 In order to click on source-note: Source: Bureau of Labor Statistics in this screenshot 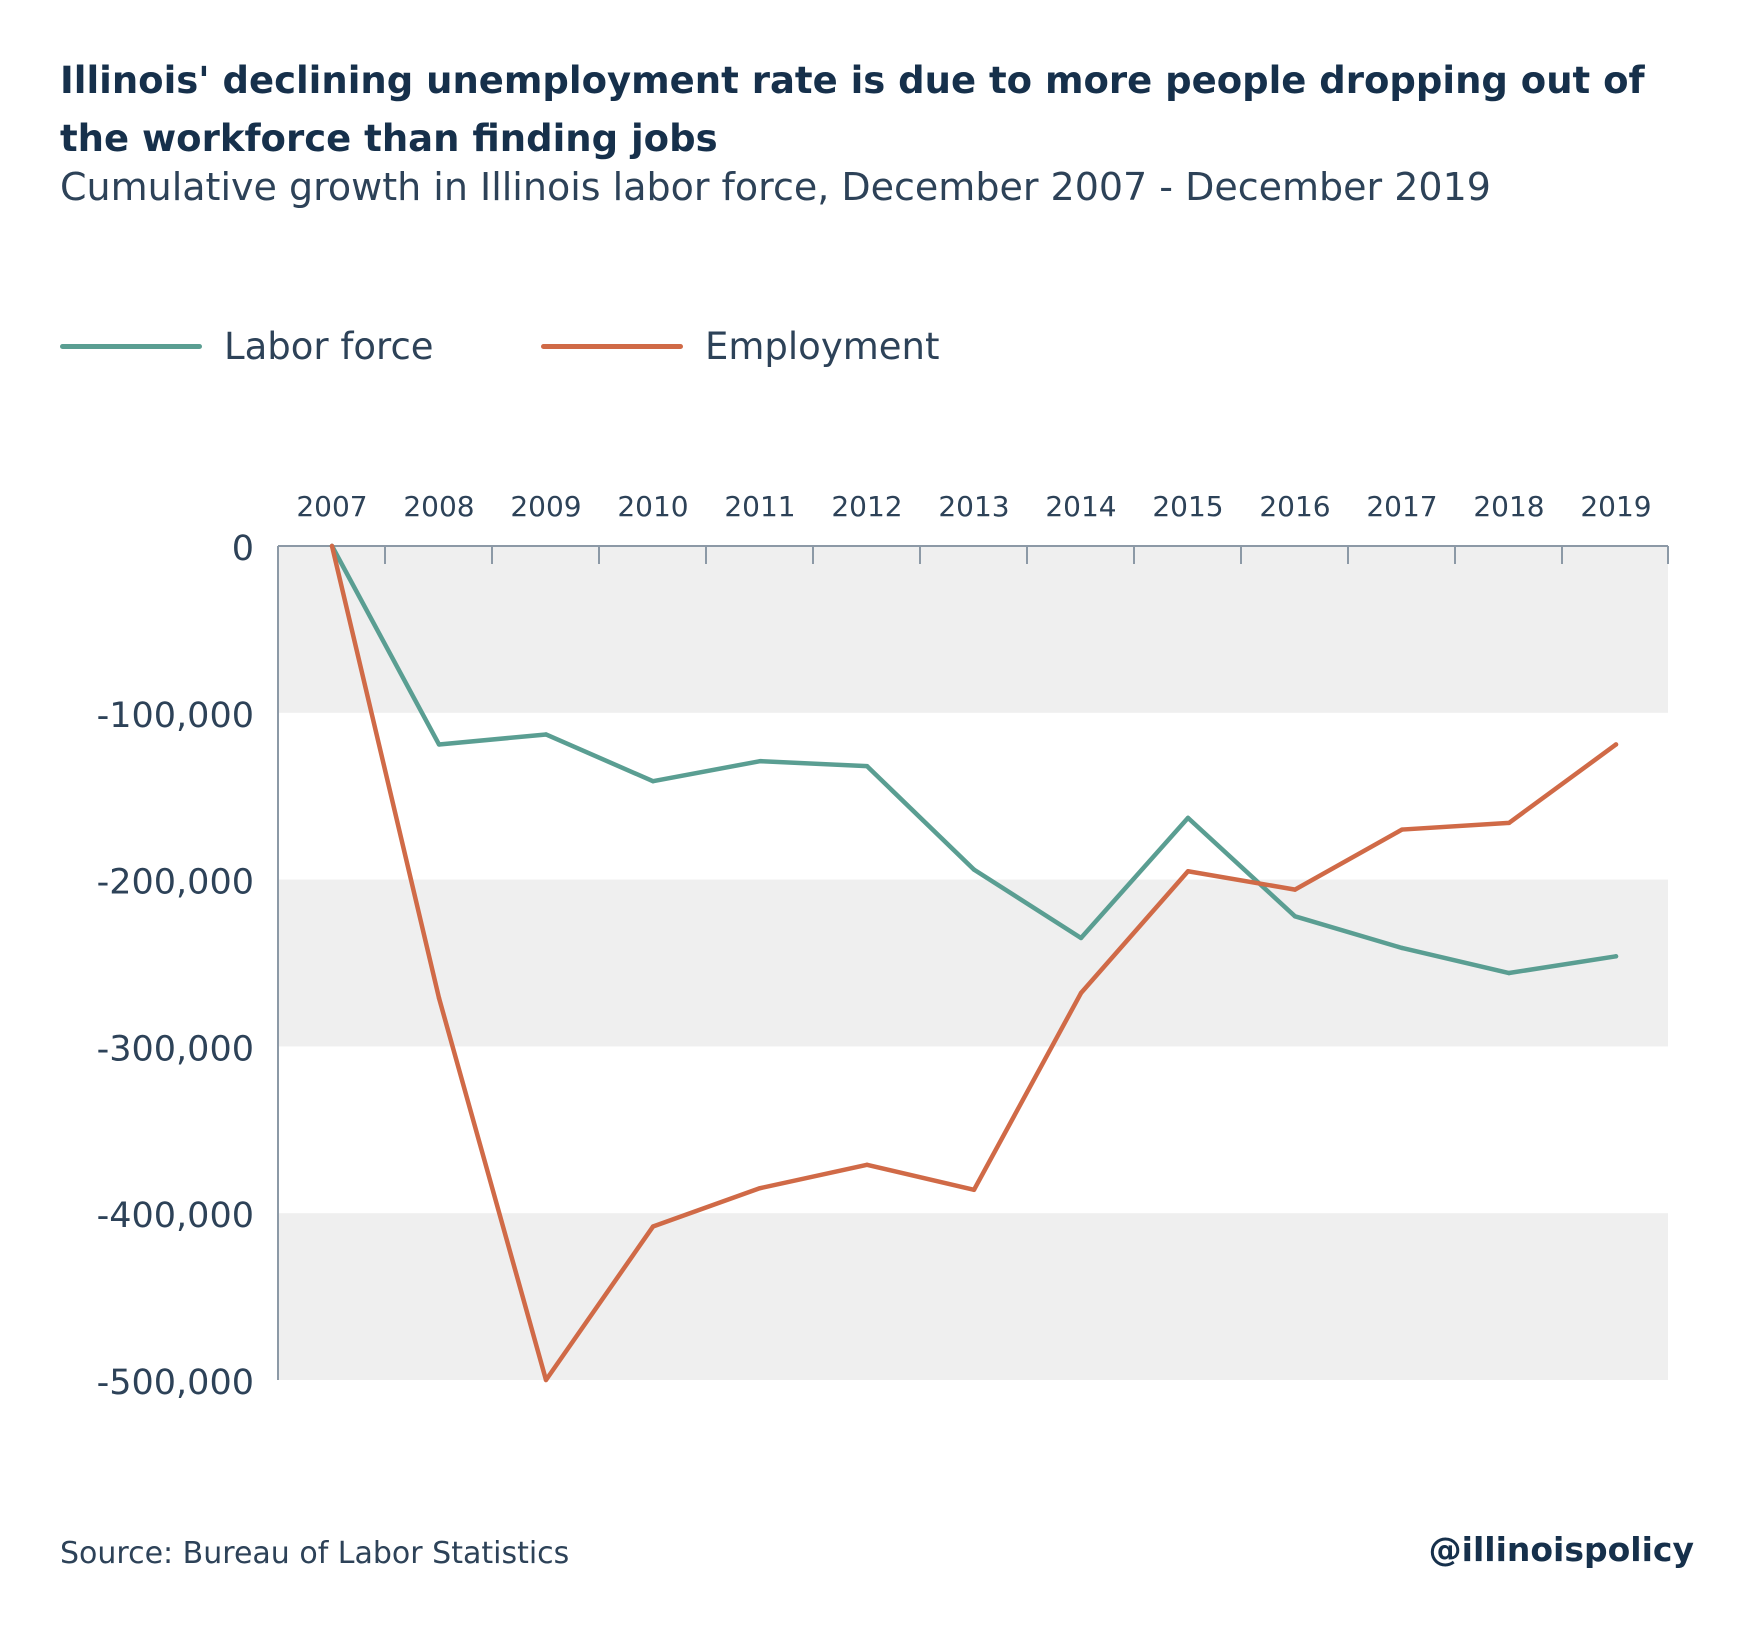, I will do `click(315, 1553)`.